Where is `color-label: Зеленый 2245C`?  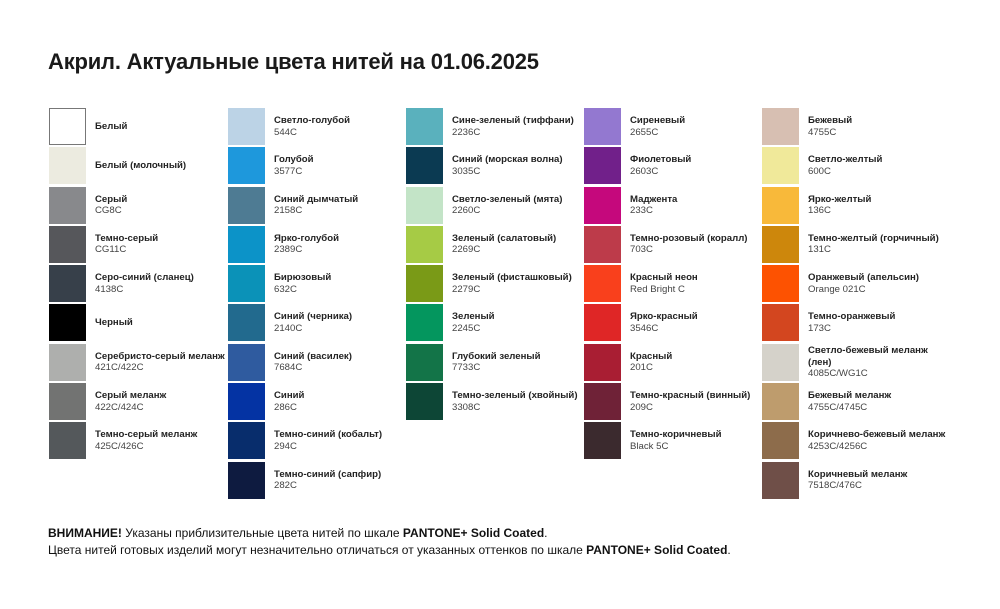
color-label: Зеленый 2245C is located at coordinates (522, 322).